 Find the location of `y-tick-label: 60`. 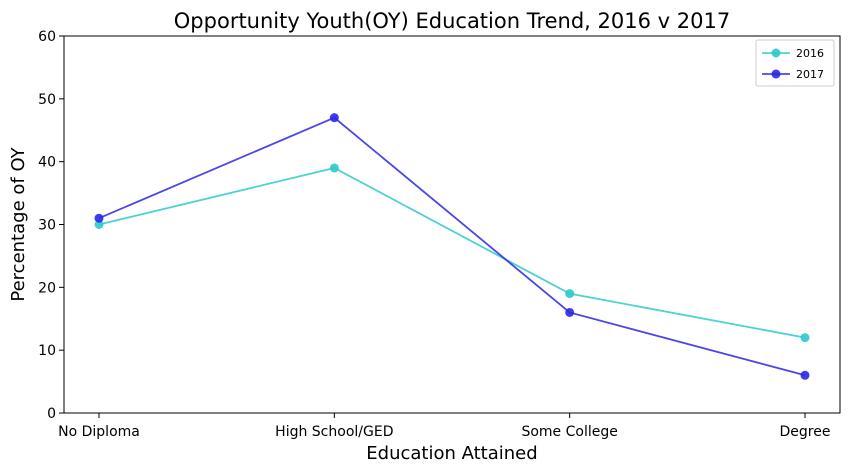

y-tick-label: 60 is located at coordinates (47, 37).